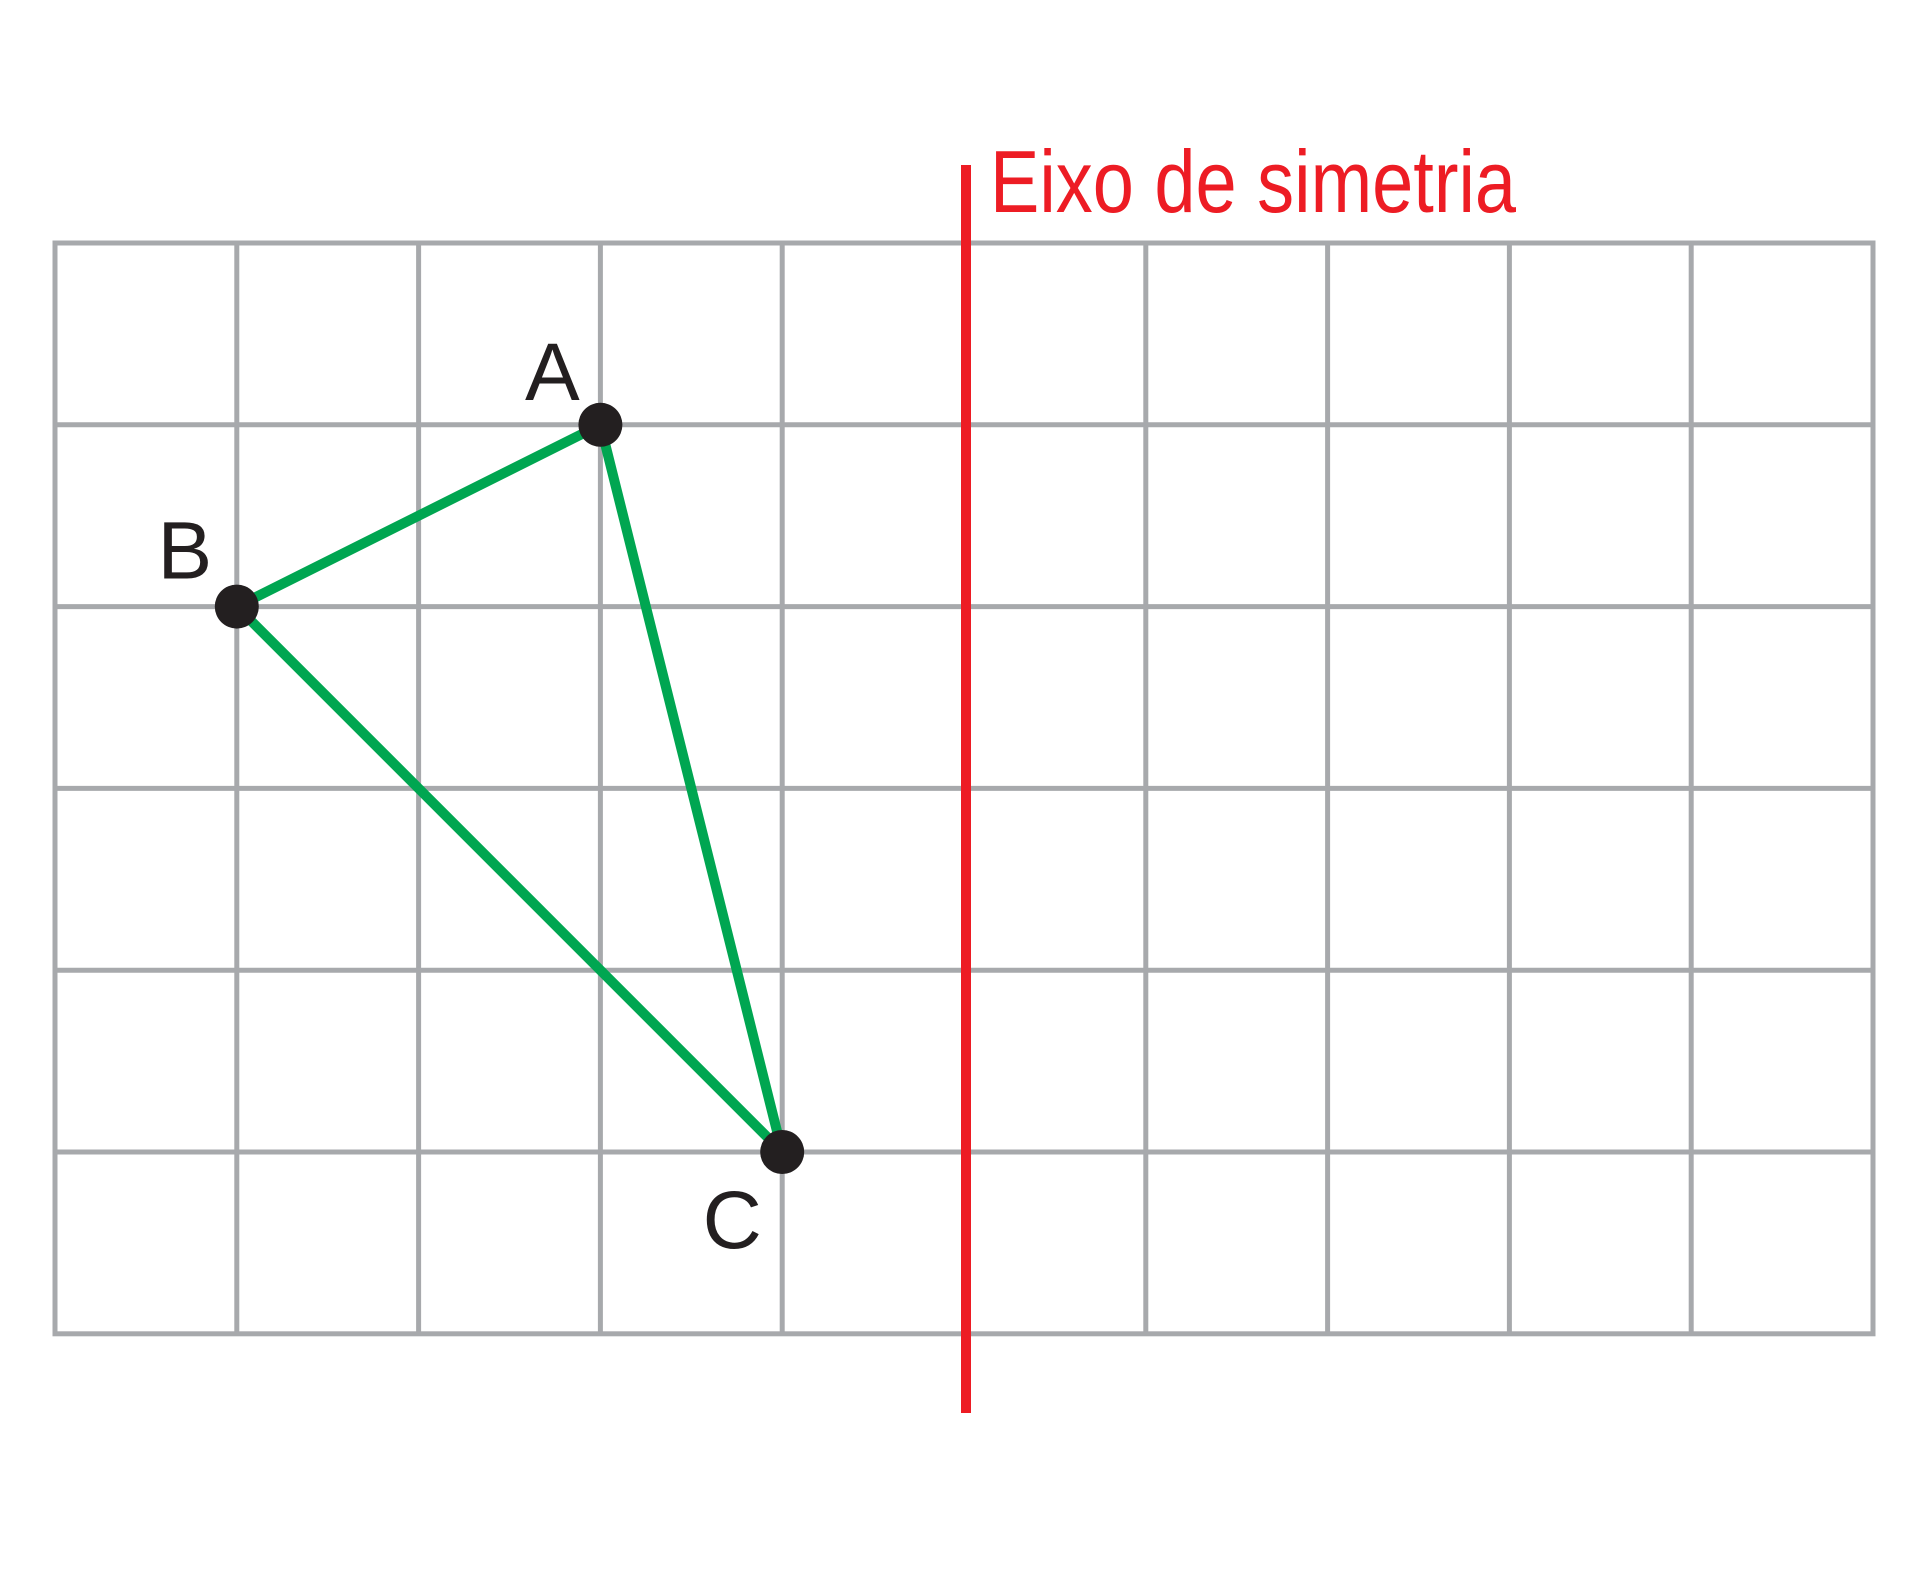  What do you see at coordinates (236, 606) in the screenshot?
I see `vertex-b-point` at bounding box center [236, 606].